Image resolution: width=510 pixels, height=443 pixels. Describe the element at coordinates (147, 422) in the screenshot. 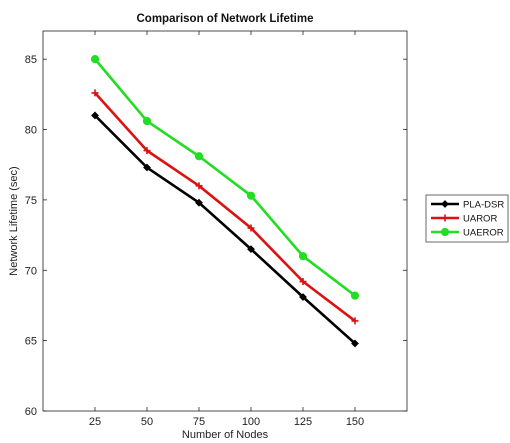

I see `x-tick-label: 50` at that location.